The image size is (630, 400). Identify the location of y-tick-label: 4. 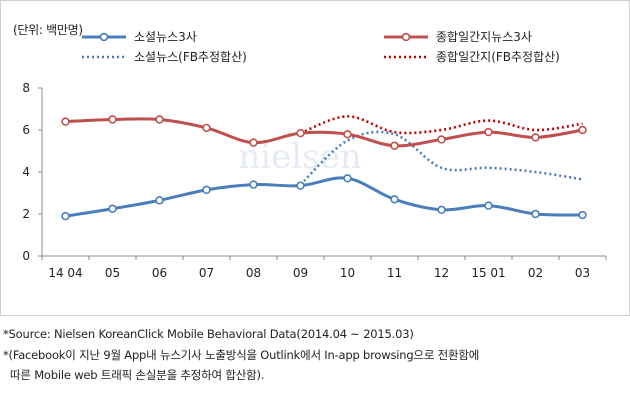
(26, 172).